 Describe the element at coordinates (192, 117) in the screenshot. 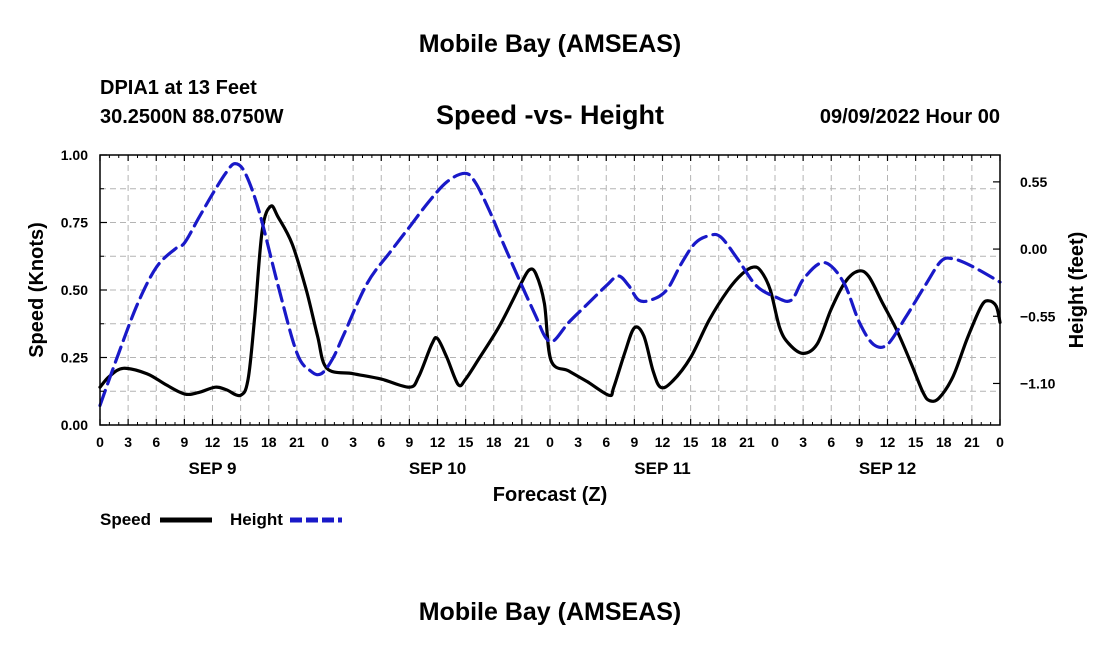

I see `coordinates-label: 30.2500N 88.0750W` at that location.